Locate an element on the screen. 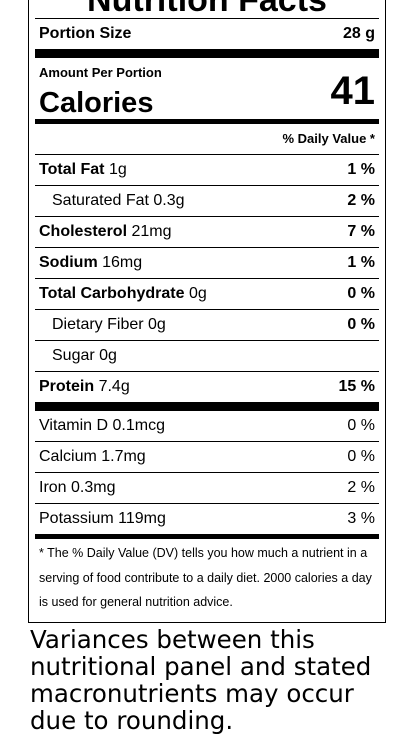  panel-title: Nutrition Facts is located at coordinates (207, 9).